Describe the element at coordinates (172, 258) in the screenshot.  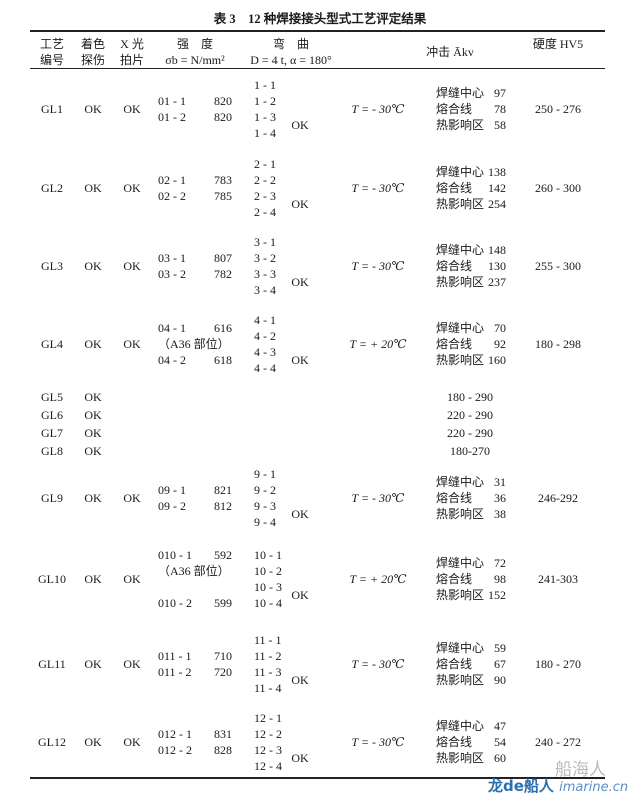
I see `strength-spec: 03 - 1` at that location.